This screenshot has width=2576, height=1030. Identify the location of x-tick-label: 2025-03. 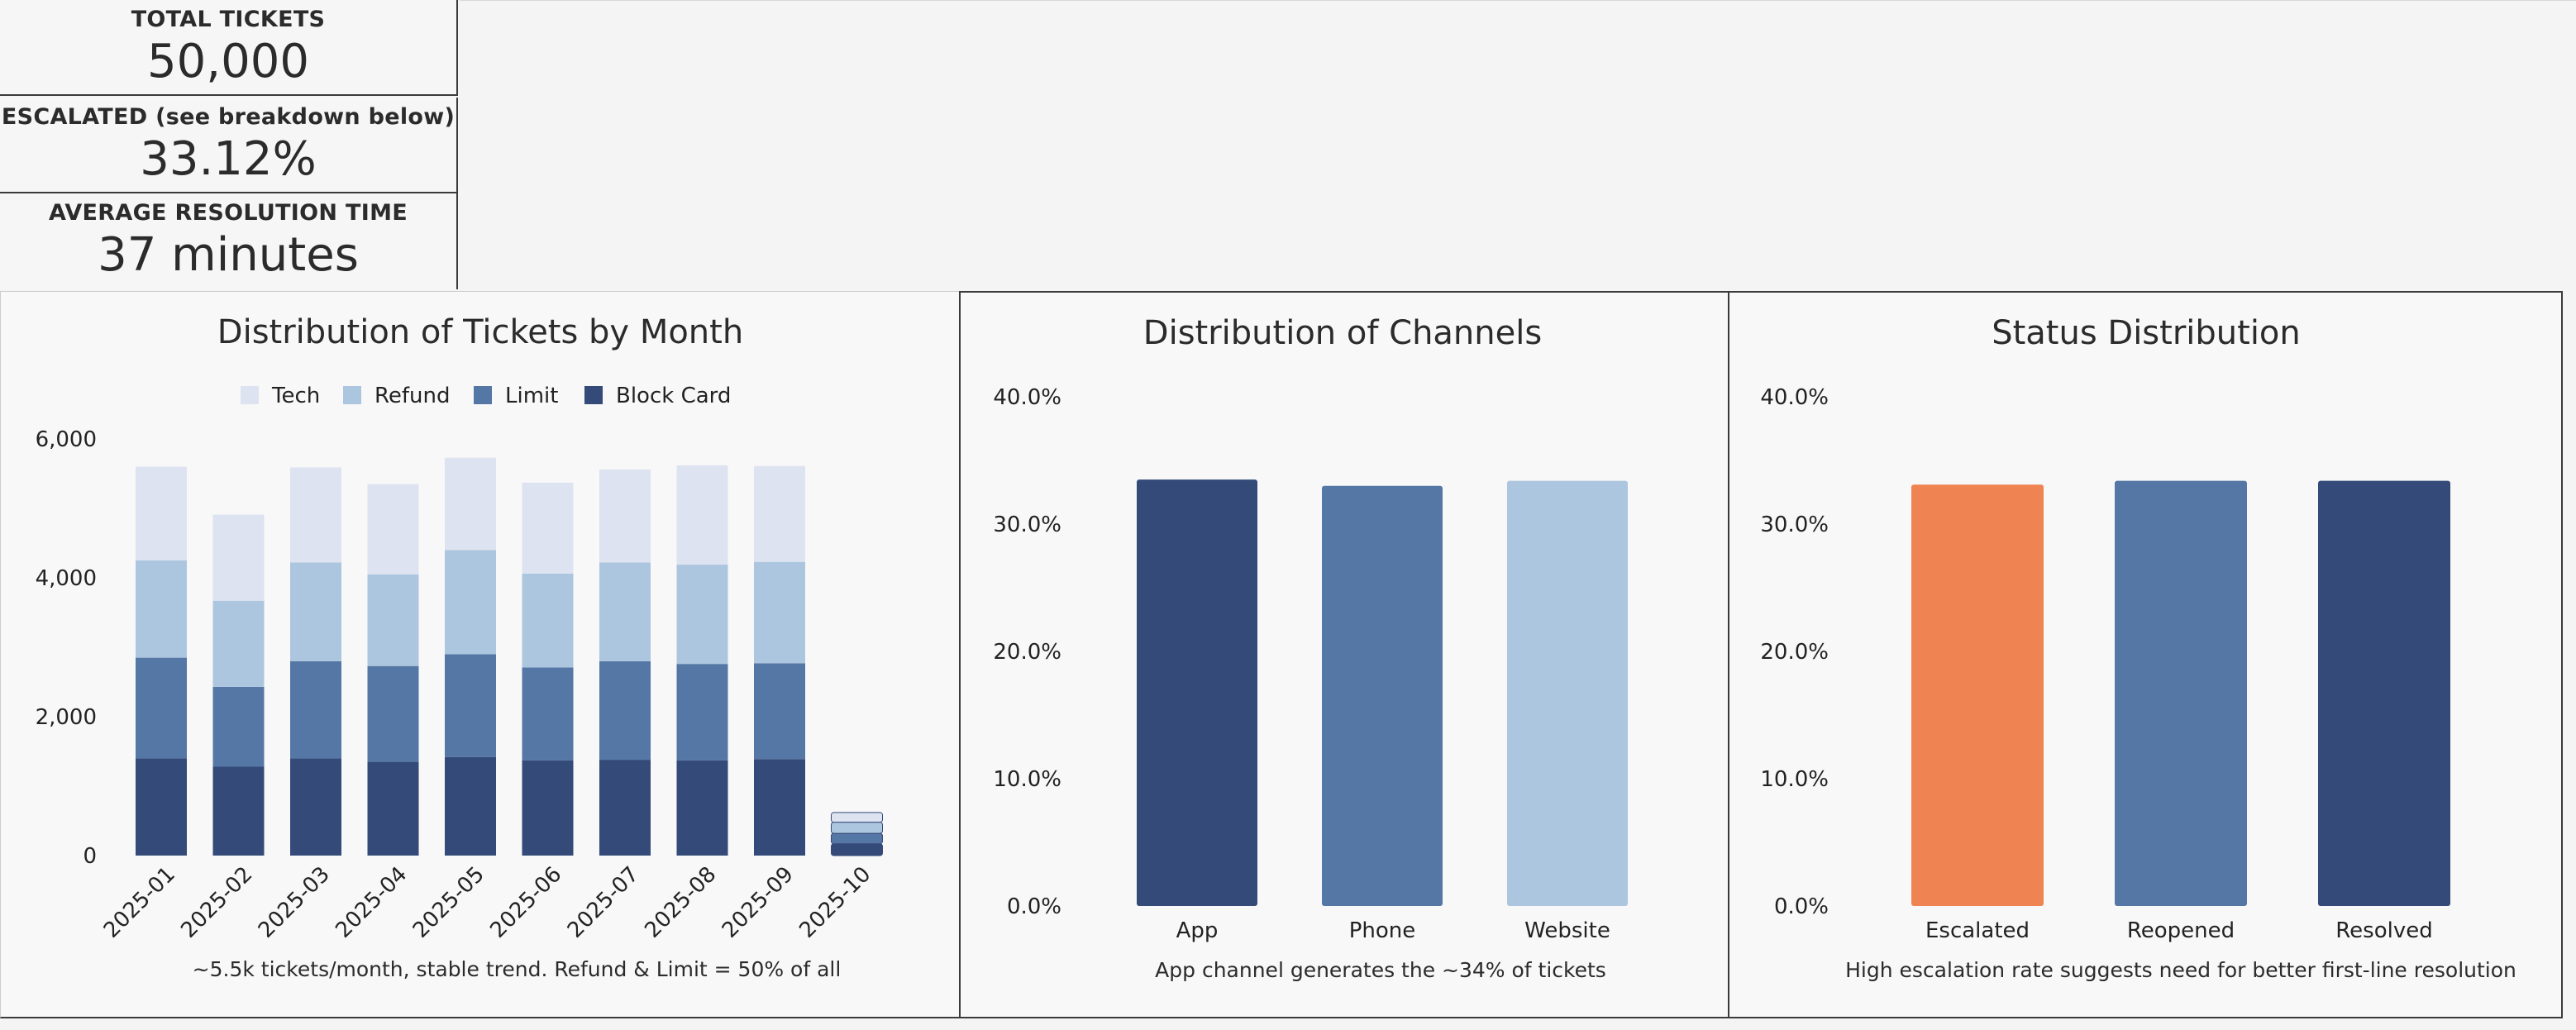
(294, 902).